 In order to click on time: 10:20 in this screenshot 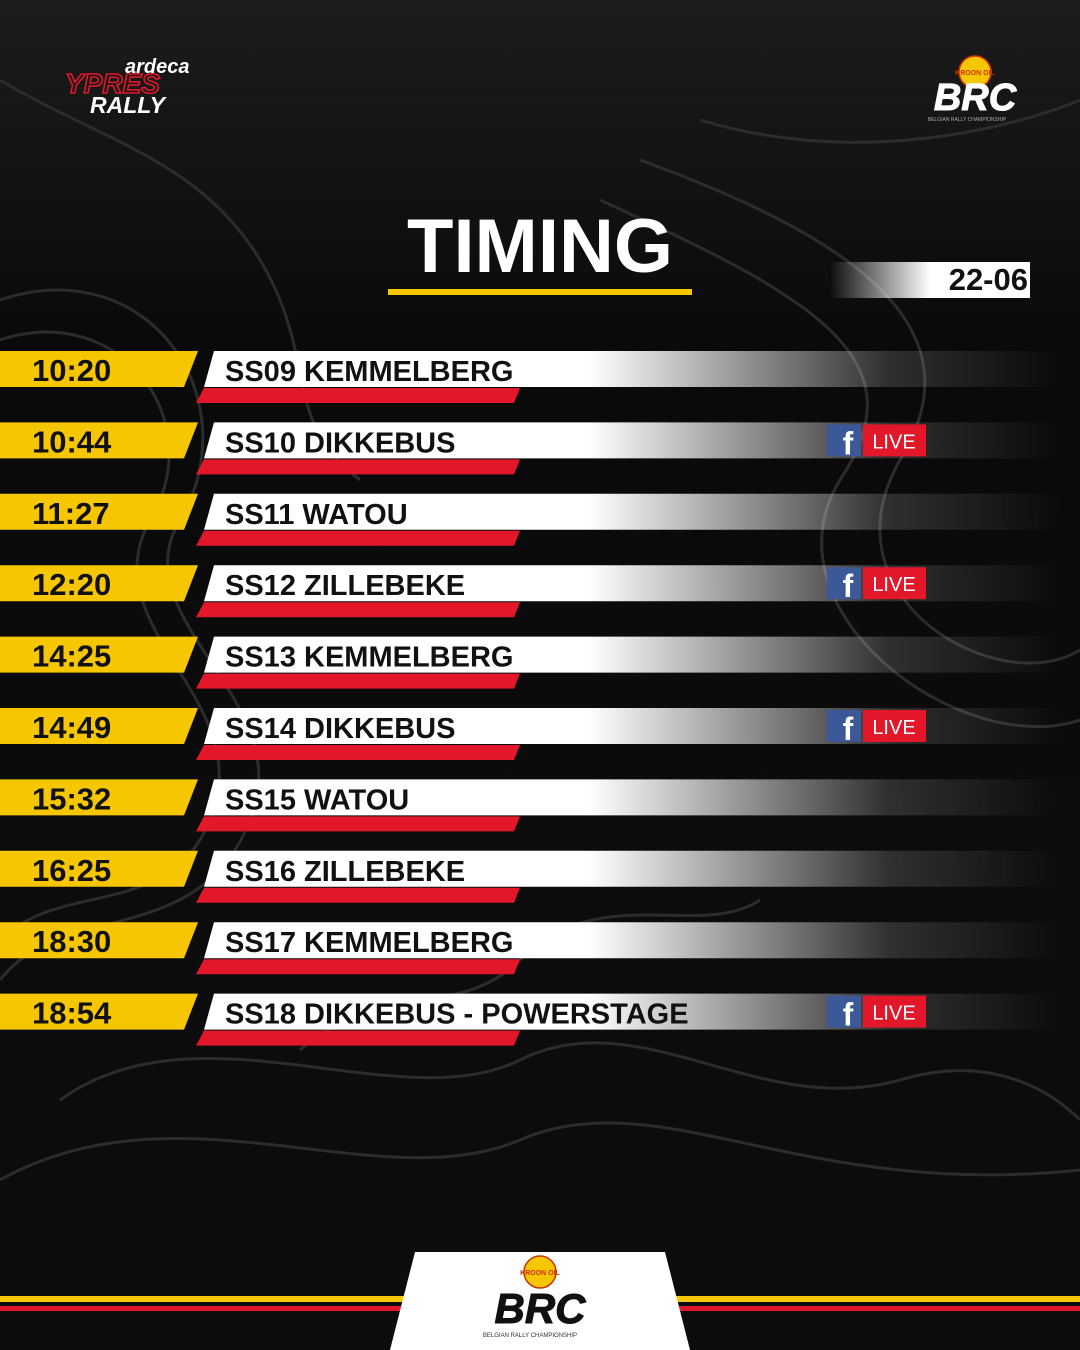, I will do `click(71, 370)`.